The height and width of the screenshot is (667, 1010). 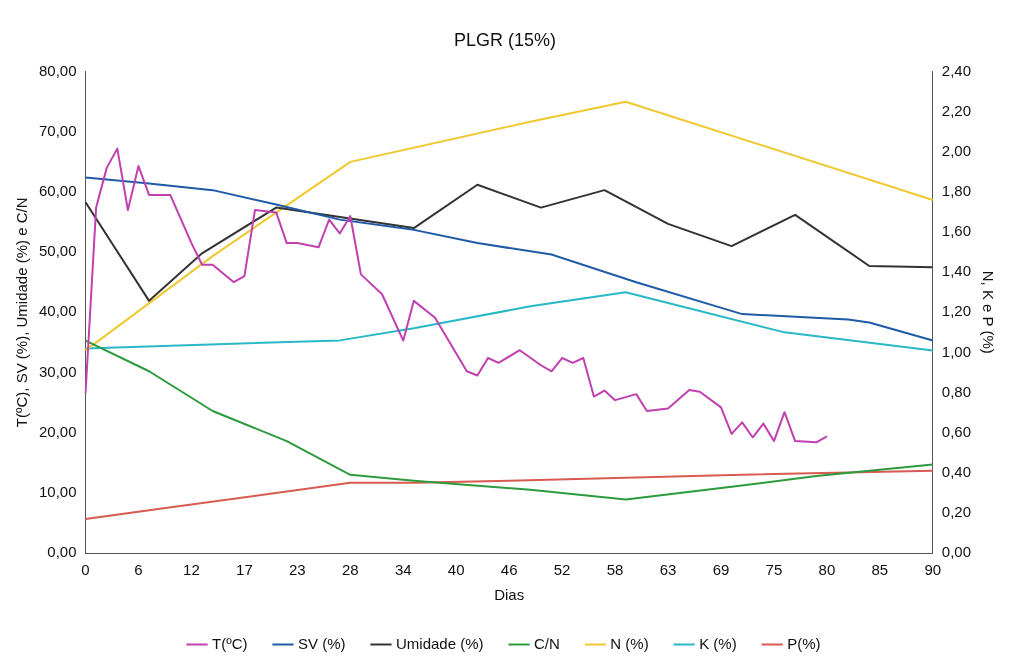 What do you see at coordinates (230, 643) in the screenshot?
I see `legend-label: T(ºC)` at bounding box center [230, 643].